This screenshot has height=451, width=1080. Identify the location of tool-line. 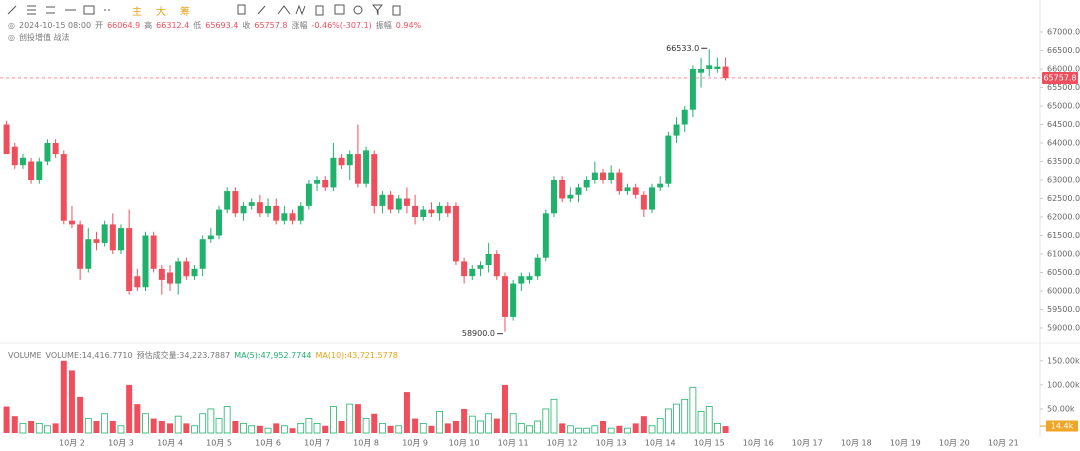
(12, 10).